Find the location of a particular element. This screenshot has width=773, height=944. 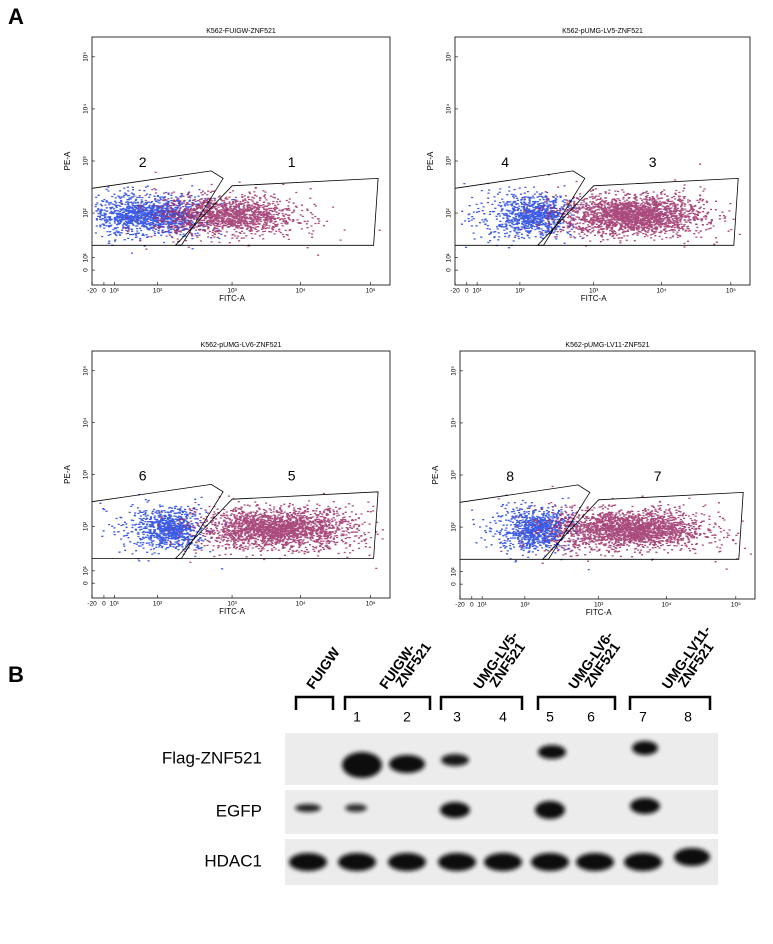

lane-label: 3 is located at coordinates (457, 717).